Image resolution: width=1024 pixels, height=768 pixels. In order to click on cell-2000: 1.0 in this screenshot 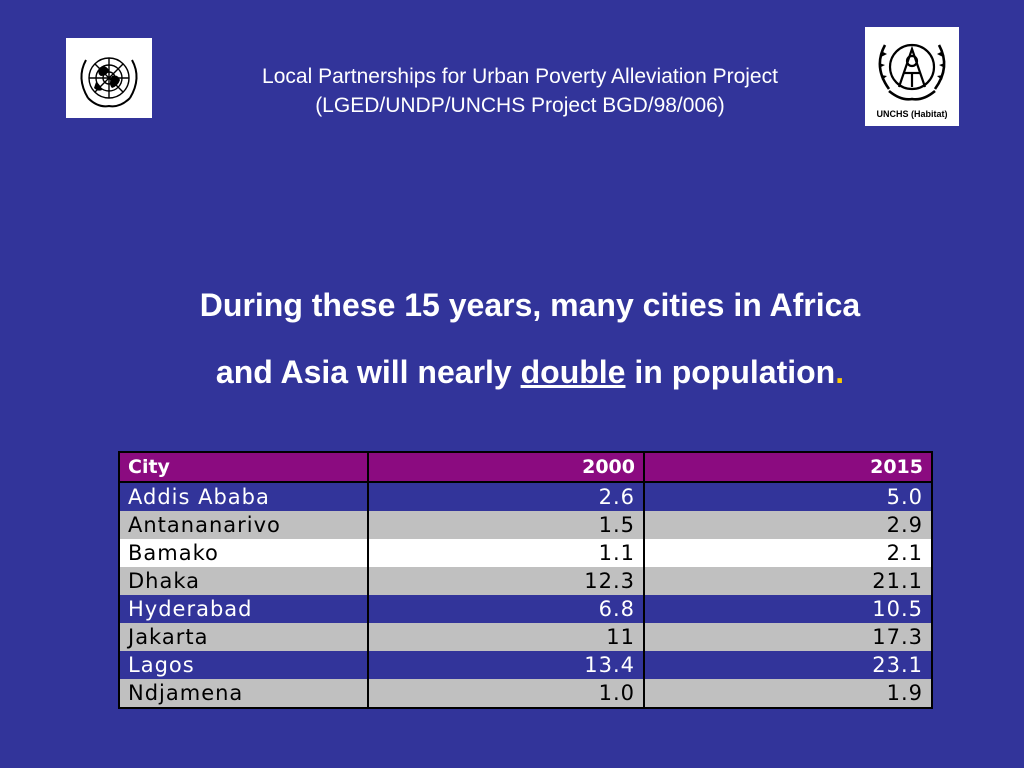, I will do `click(506, 694)`.